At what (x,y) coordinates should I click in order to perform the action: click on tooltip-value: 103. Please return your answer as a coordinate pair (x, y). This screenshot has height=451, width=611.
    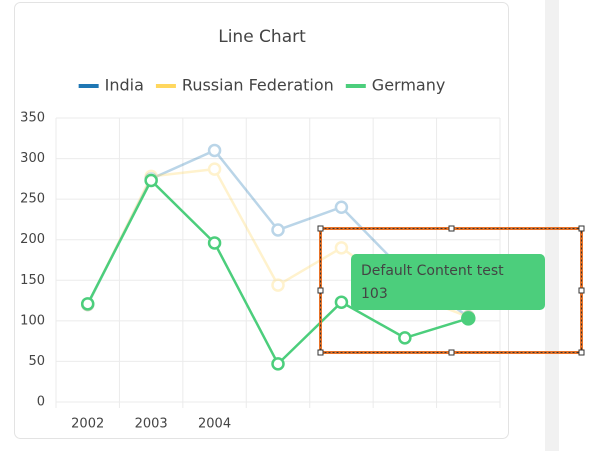
    Looking at the image, I should click on (374, 294).